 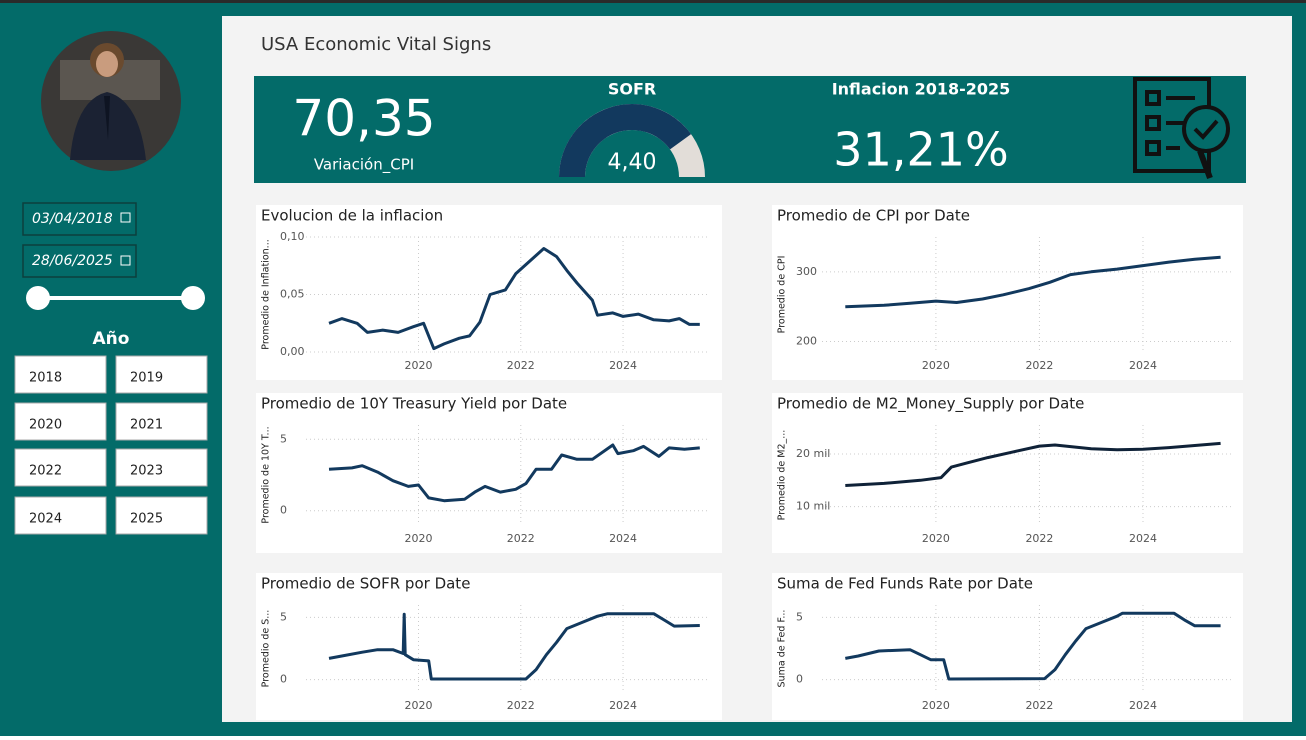 I want to click on year-label: 2023, so click(x=146, y=471).